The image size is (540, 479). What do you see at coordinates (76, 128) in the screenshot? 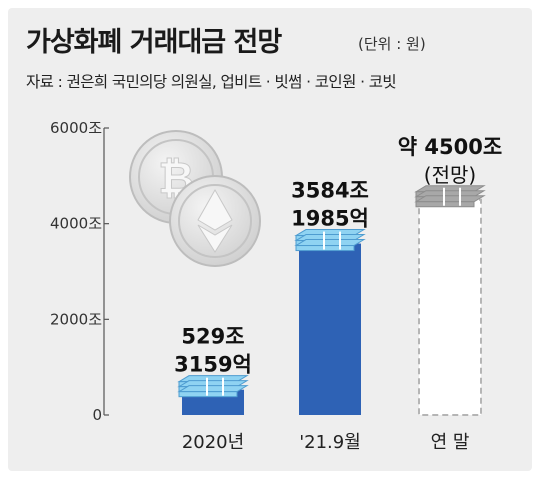
I see `y-tick-label: 6000조` at bounding box center [76, 128].